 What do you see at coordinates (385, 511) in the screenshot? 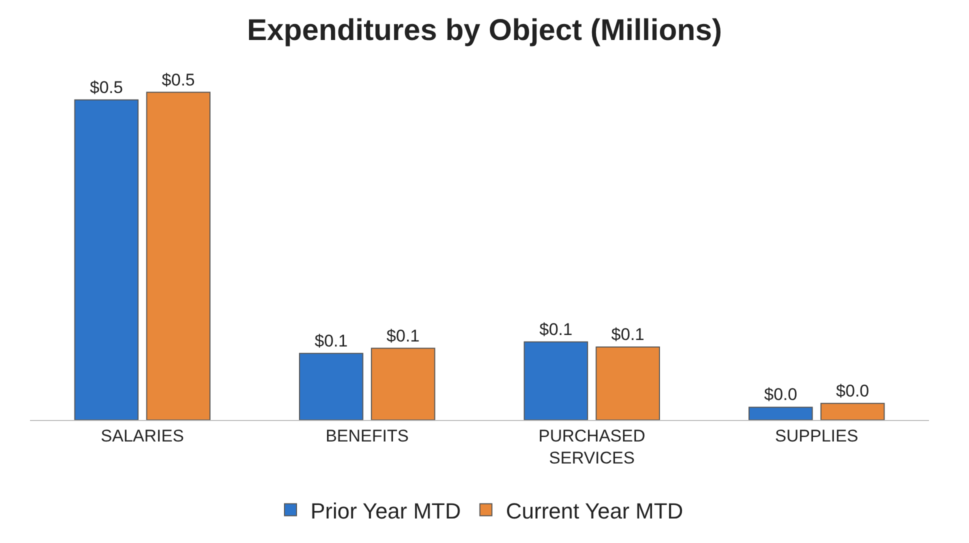
I see `legend-label: Prior Year MTD` at bounding box center [385, 511].